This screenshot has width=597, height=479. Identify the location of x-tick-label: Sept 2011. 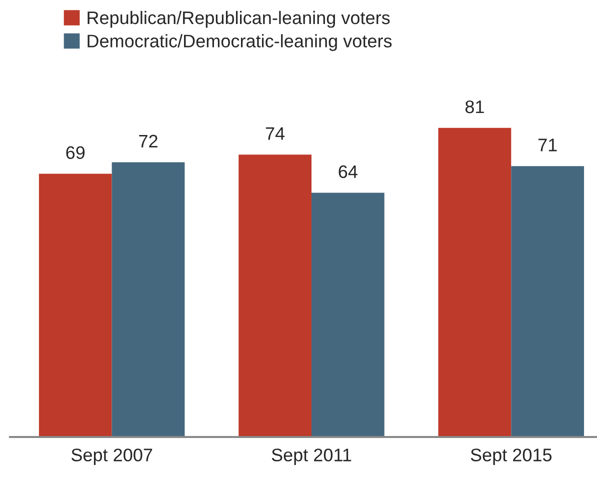
(312, 456).